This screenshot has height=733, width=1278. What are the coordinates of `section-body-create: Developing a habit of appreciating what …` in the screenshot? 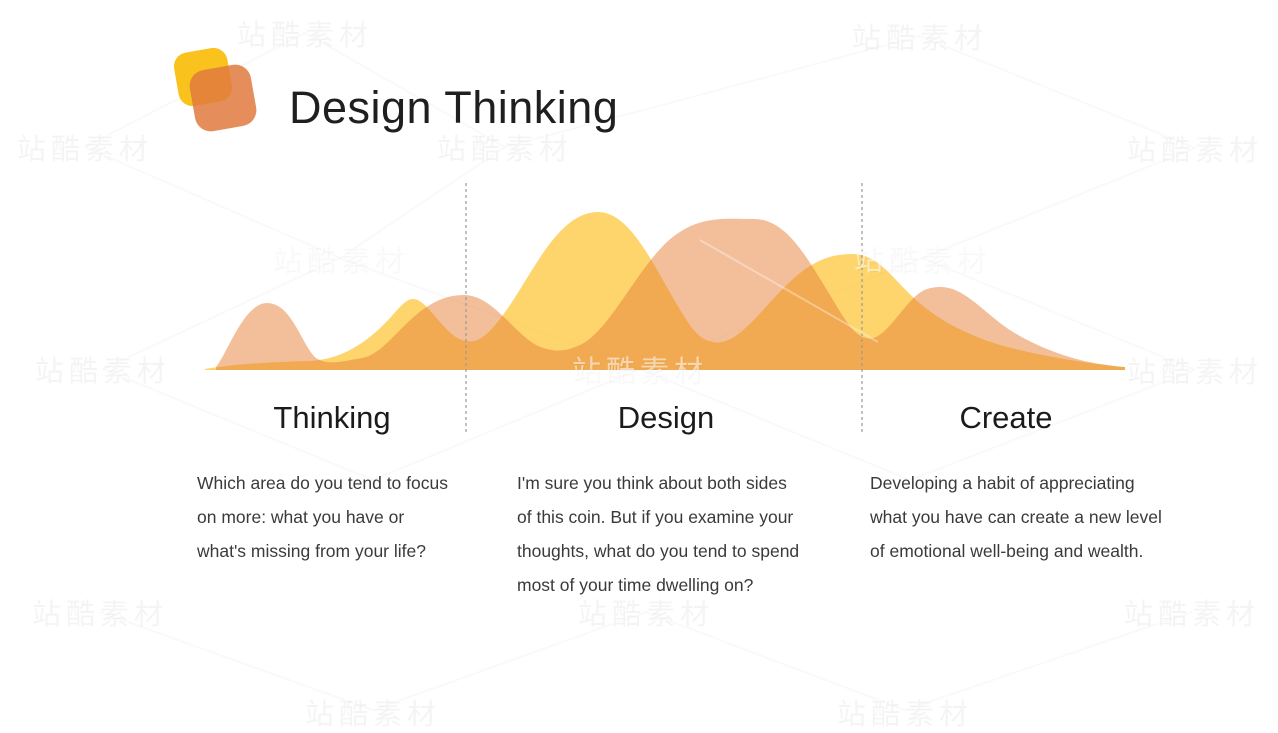 It's located at (1016, 517).